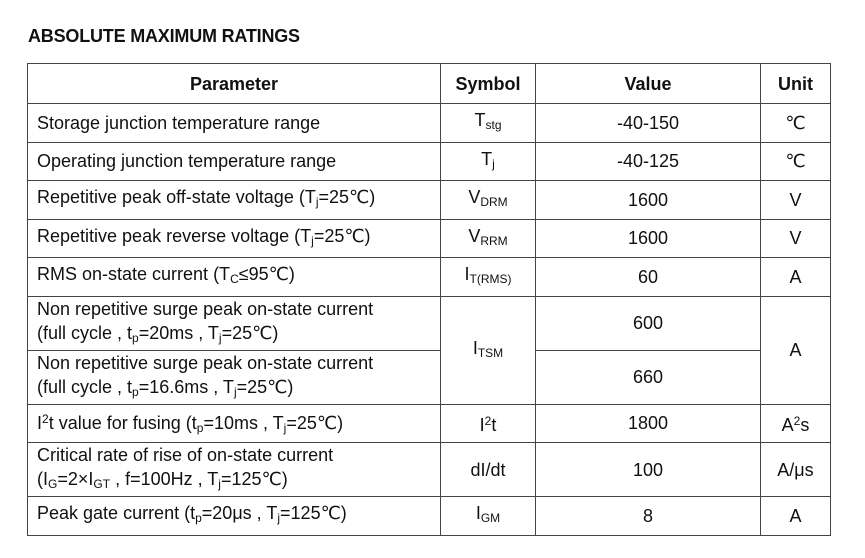  Describe the element at coordinates (164, 479) in the screenshot. I see `text: , f=100Hz , T` at that location.